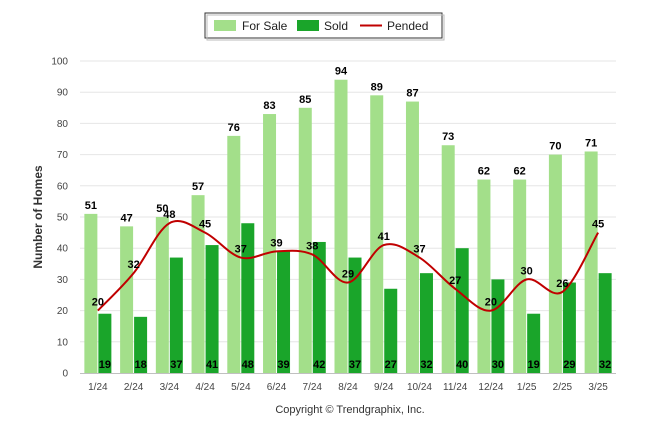 The width and height of the screenshot is (646, 434). Describe the element at coordinates (384, 237) in the screenshot. I see `data-label-pended: 41` at that location.